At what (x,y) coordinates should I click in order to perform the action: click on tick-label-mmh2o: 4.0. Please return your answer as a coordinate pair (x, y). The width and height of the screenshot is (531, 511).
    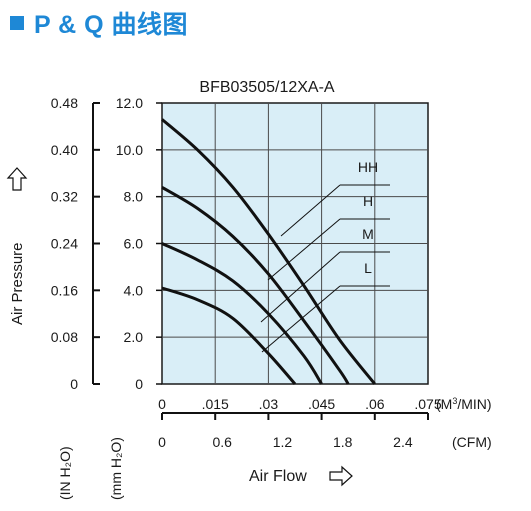
    Looking at the image, I should click on (134, 290).